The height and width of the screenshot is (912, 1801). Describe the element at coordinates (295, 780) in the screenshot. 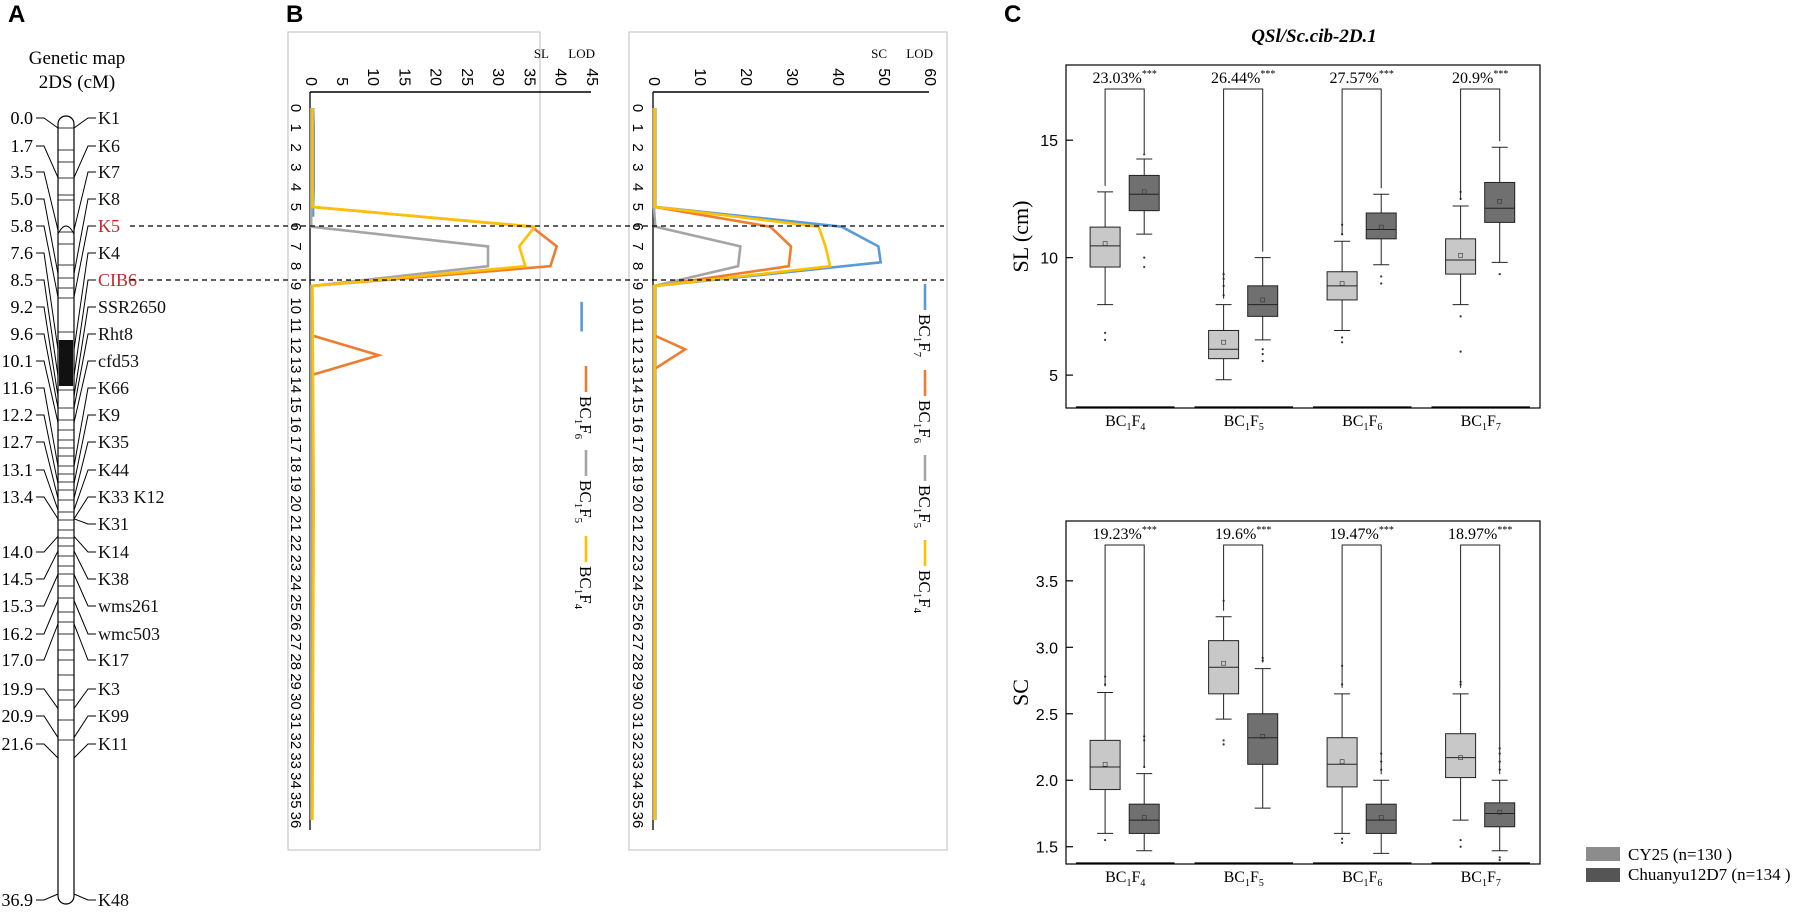

I see `position-tick-label: 34` at that location.